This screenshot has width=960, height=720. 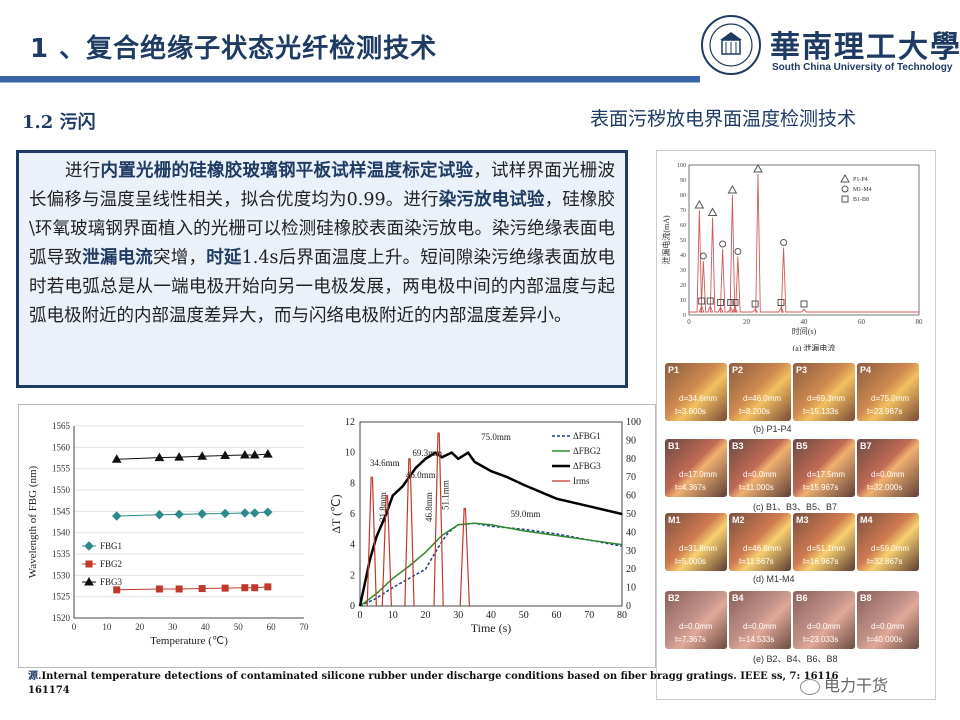 I want to click on photo-t: t=32.867s, so click(x=885, y=561).